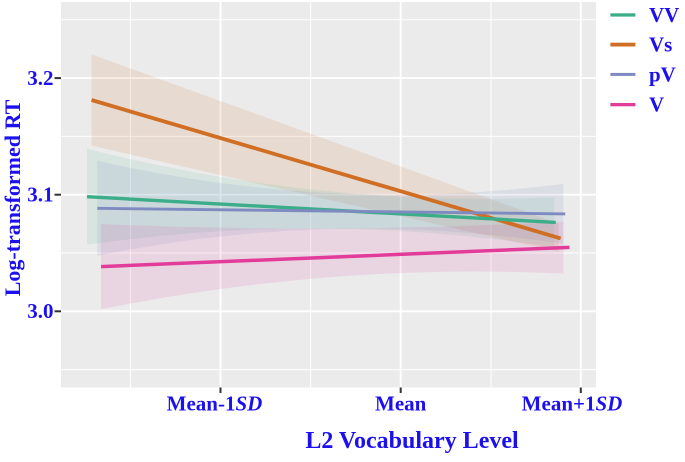 Image resolution: width=685 pixels, height=462 pixels. I want to click on svg-text: Mean, so click(401, 404).